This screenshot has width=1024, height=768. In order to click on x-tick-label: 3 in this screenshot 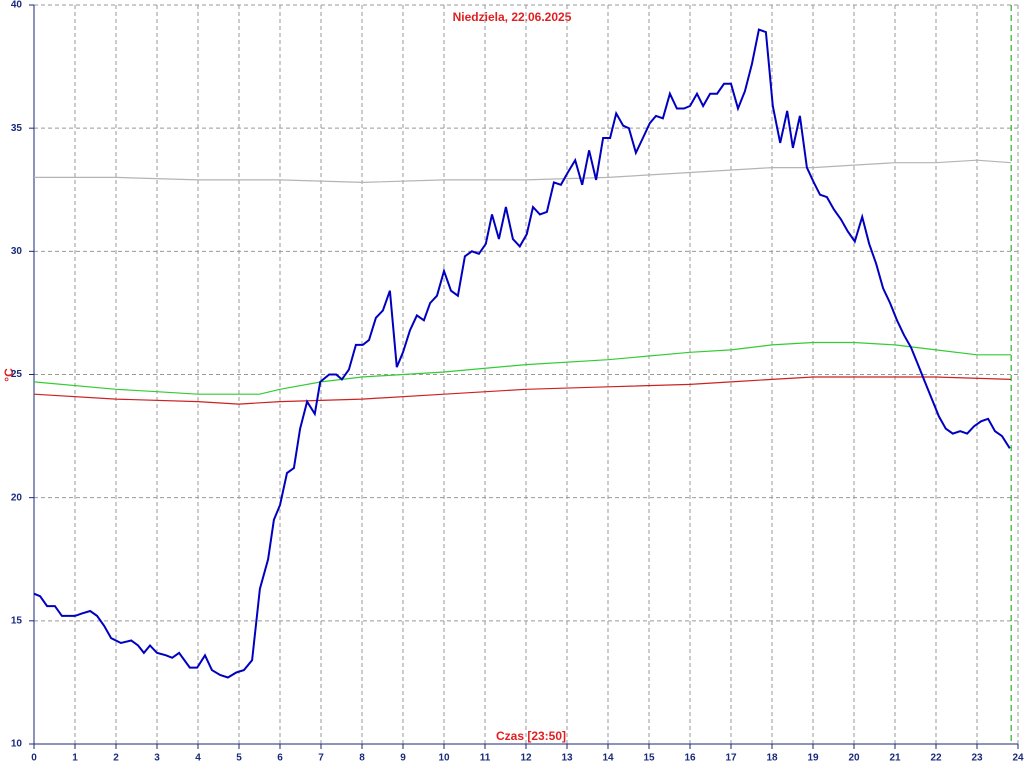, I will do `click(157, 758)`.